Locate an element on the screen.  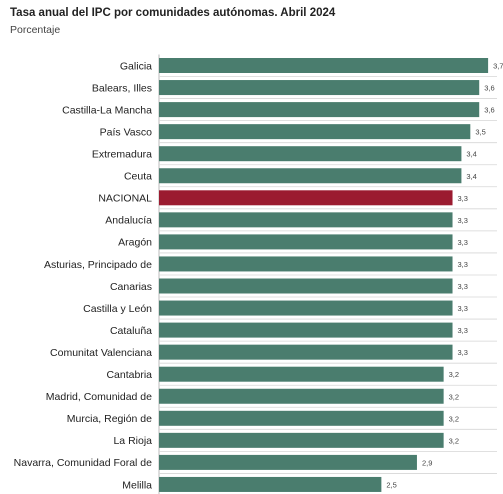
category-label: Asturias, Principado de is located at coordinates (98, 265).